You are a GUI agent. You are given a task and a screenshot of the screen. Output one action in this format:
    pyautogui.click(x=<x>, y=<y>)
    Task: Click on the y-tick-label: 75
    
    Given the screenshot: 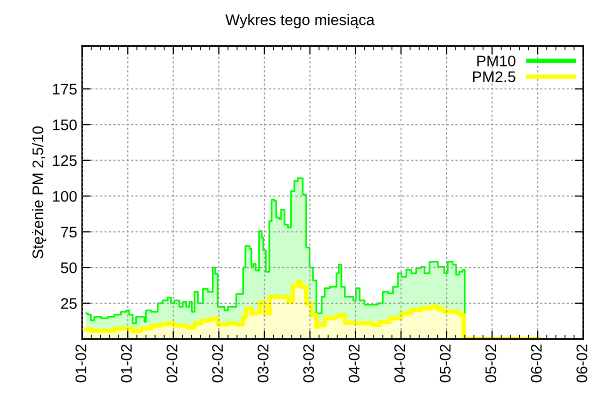 What is the action you would take?
    pyautogui.click(x=69, y=232)
    